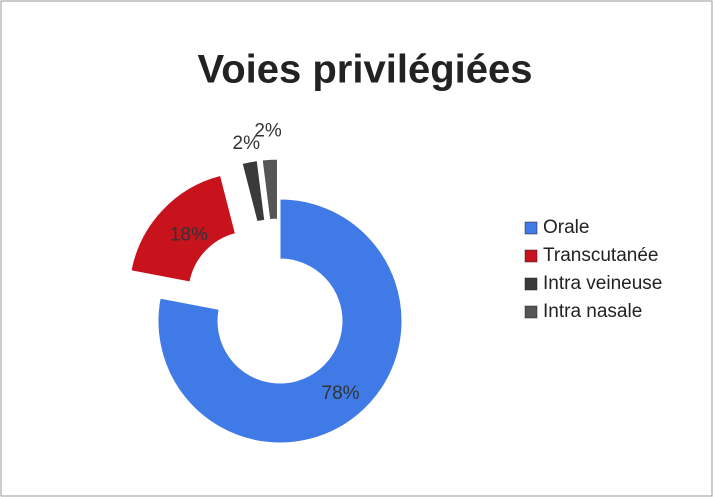 This screenshot has width=713, height=497. What do you see at coordinates (600, 255) in the screenshot?
I see `legend-label: Transcutanée` at bounding box center [600, 255].